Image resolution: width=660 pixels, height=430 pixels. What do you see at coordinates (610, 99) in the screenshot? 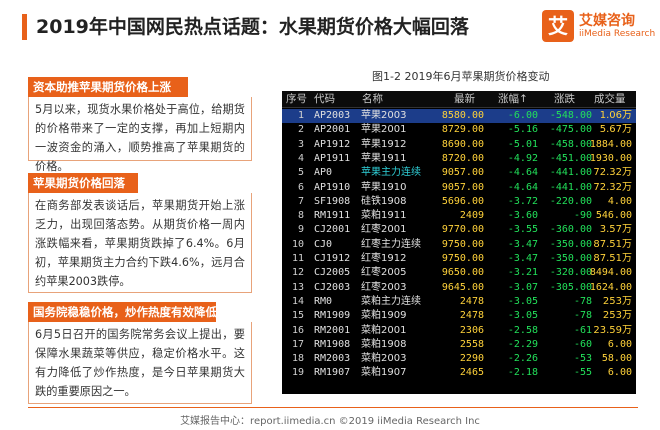
I see `col-header-volume: 成交量` at bounding box center [610, 99].